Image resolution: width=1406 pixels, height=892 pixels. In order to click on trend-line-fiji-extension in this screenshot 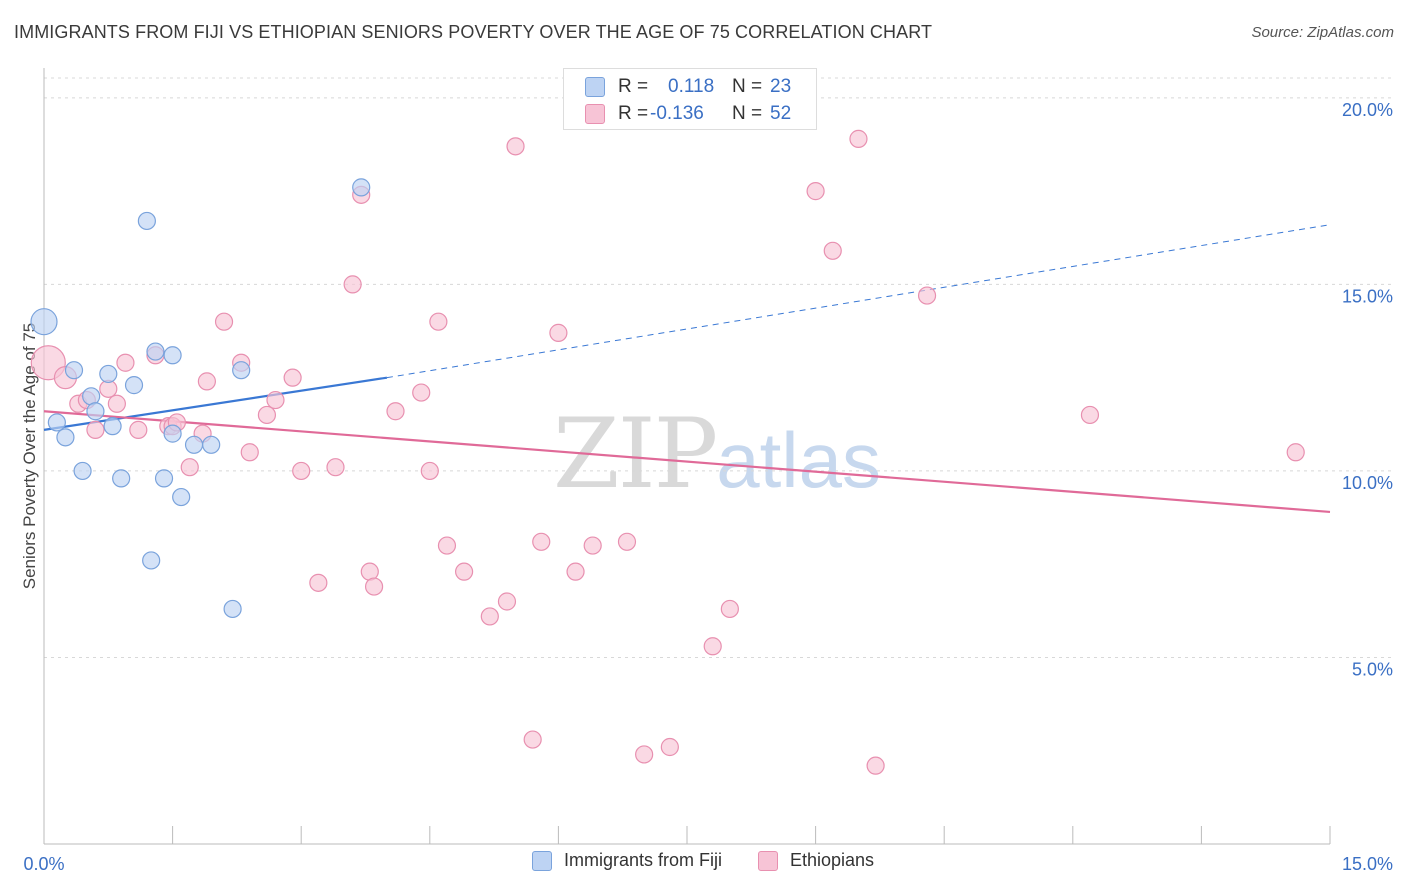, I will do `click(858, 301)`.